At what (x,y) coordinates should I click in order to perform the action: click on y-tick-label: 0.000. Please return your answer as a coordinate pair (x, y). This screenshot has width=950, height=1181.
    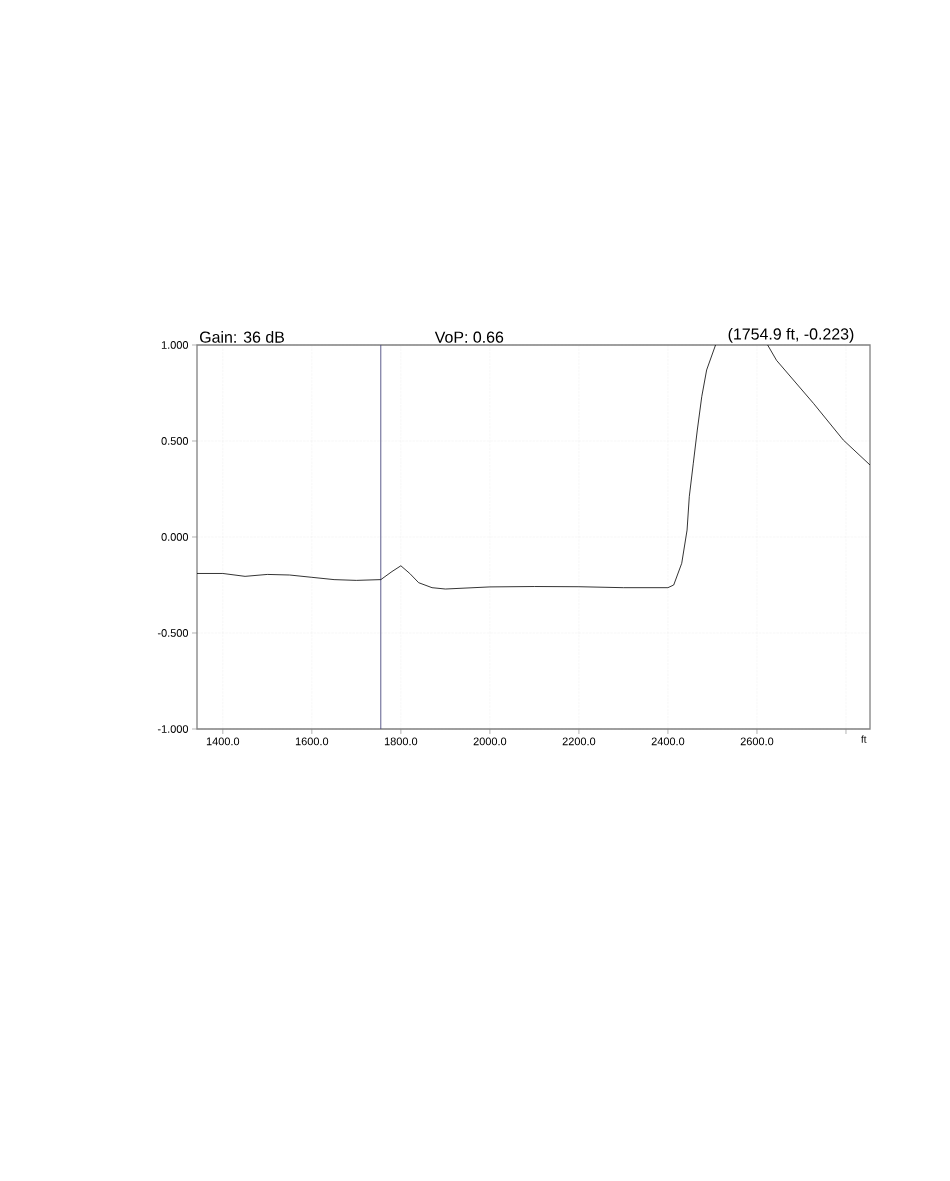
    Looking at the image, I should click on (175, 537).